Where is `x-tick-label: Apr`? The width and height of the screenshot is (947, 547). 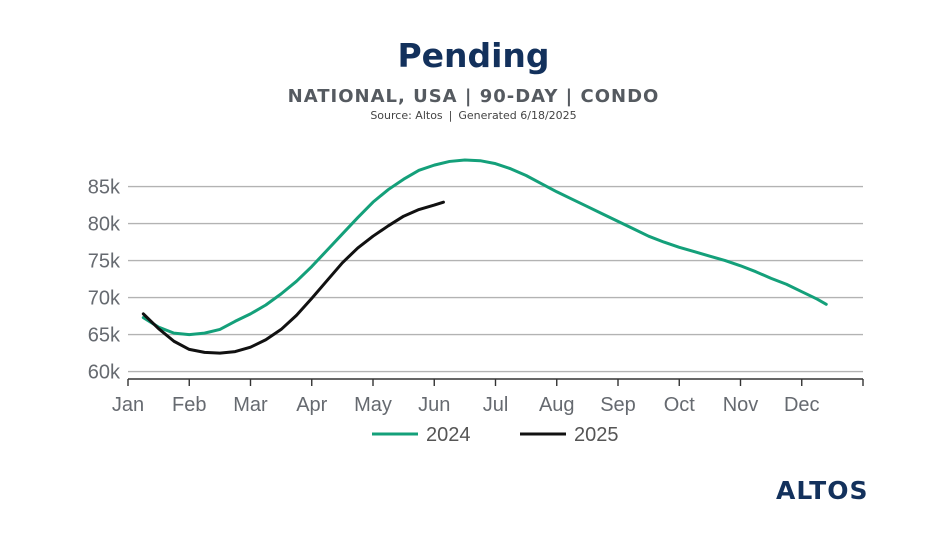 x-tick-label: Apr is located at coordinates (311, 405).